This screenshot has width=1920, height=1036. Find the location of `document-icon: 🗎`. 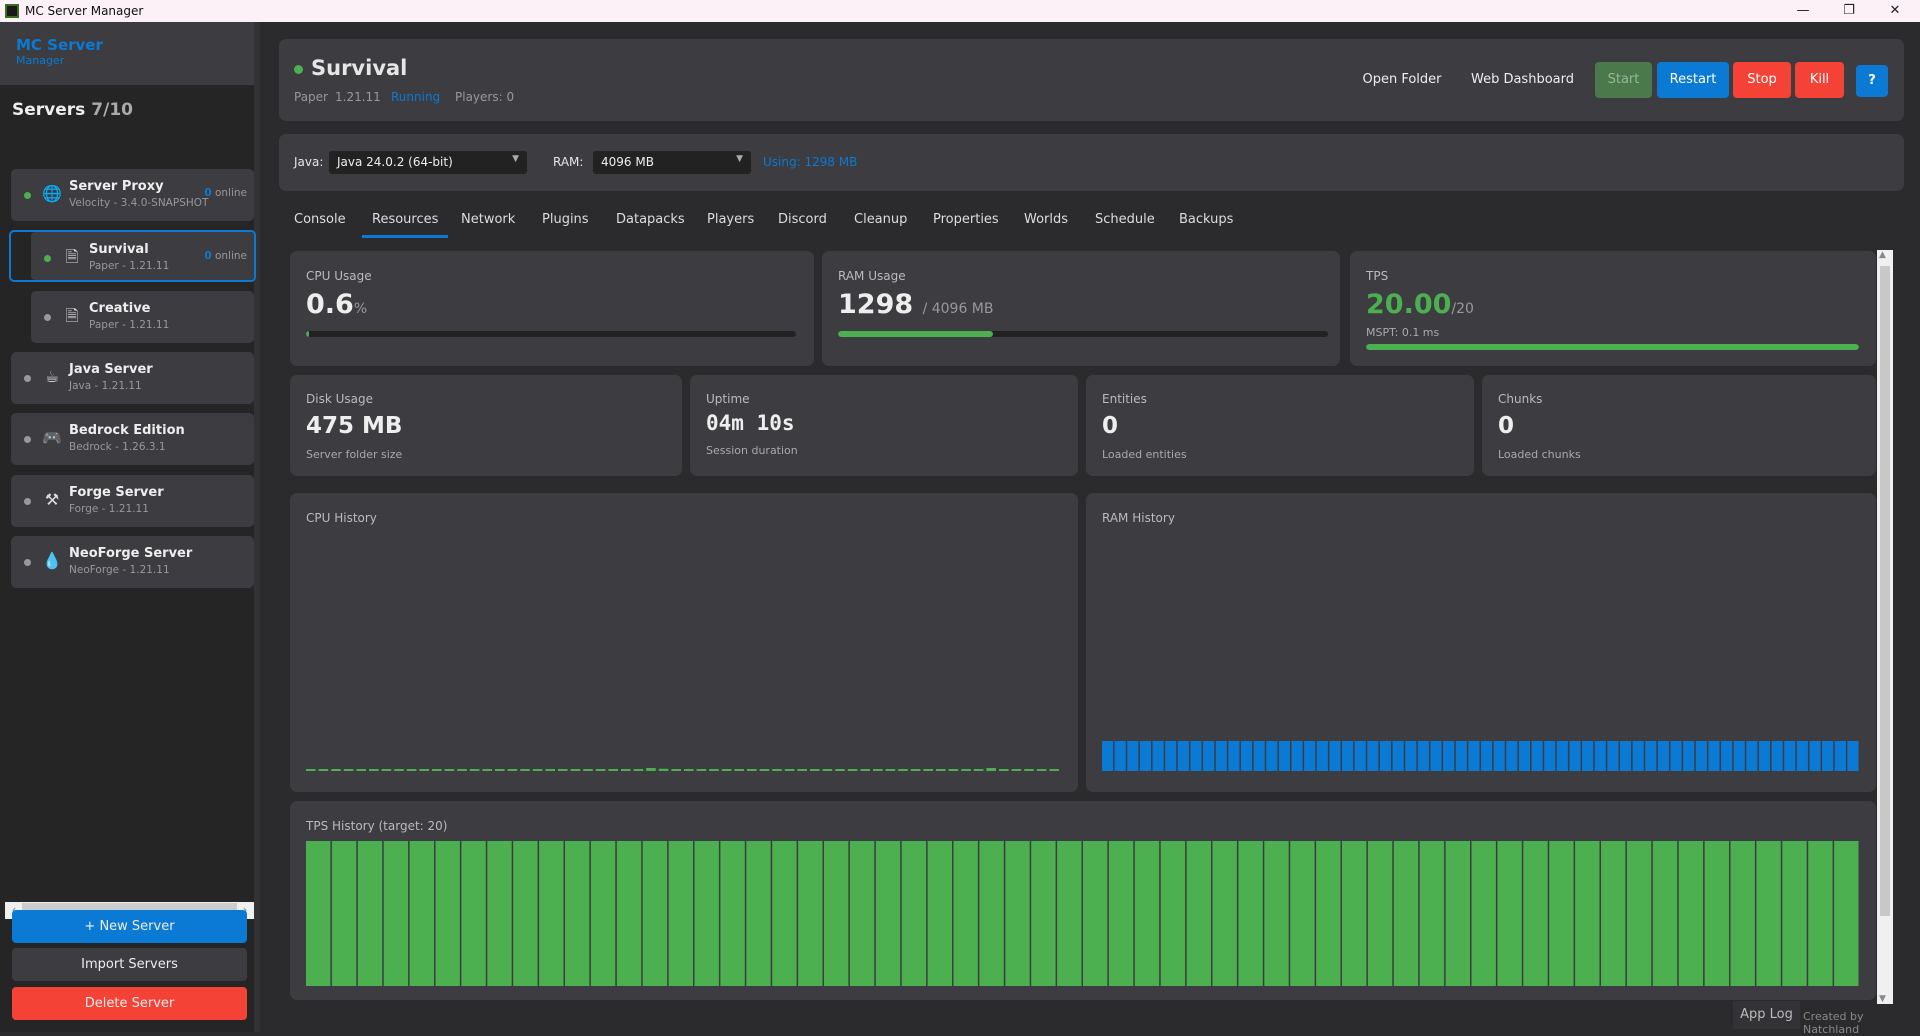

document-icon: 🗎 is located at coordinates (72, 315).